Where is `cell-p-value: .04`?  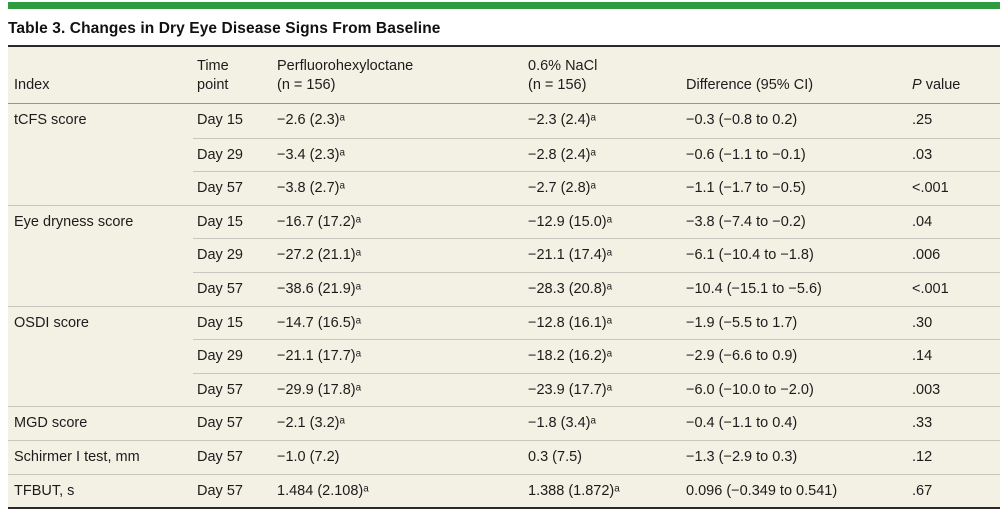
cell-p-value: .04 is located at coordinates (953, 221).